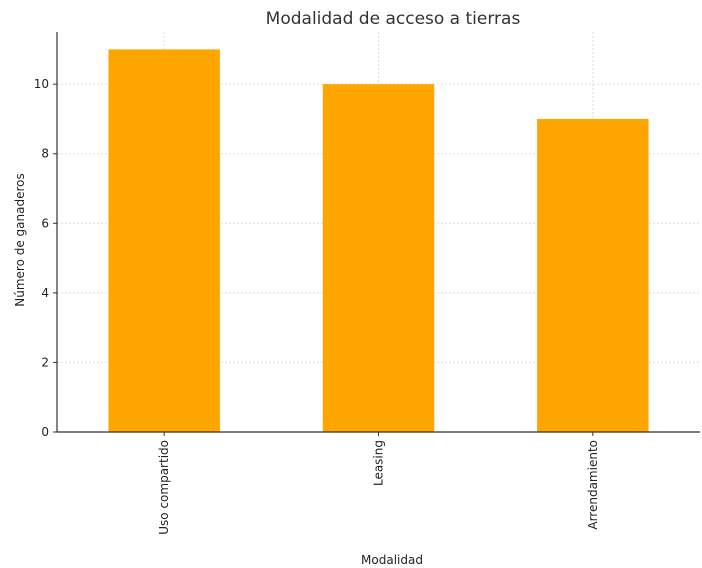 The image size is (702, 568). I want to click on y-tick-label: 10, so click(41, 84).